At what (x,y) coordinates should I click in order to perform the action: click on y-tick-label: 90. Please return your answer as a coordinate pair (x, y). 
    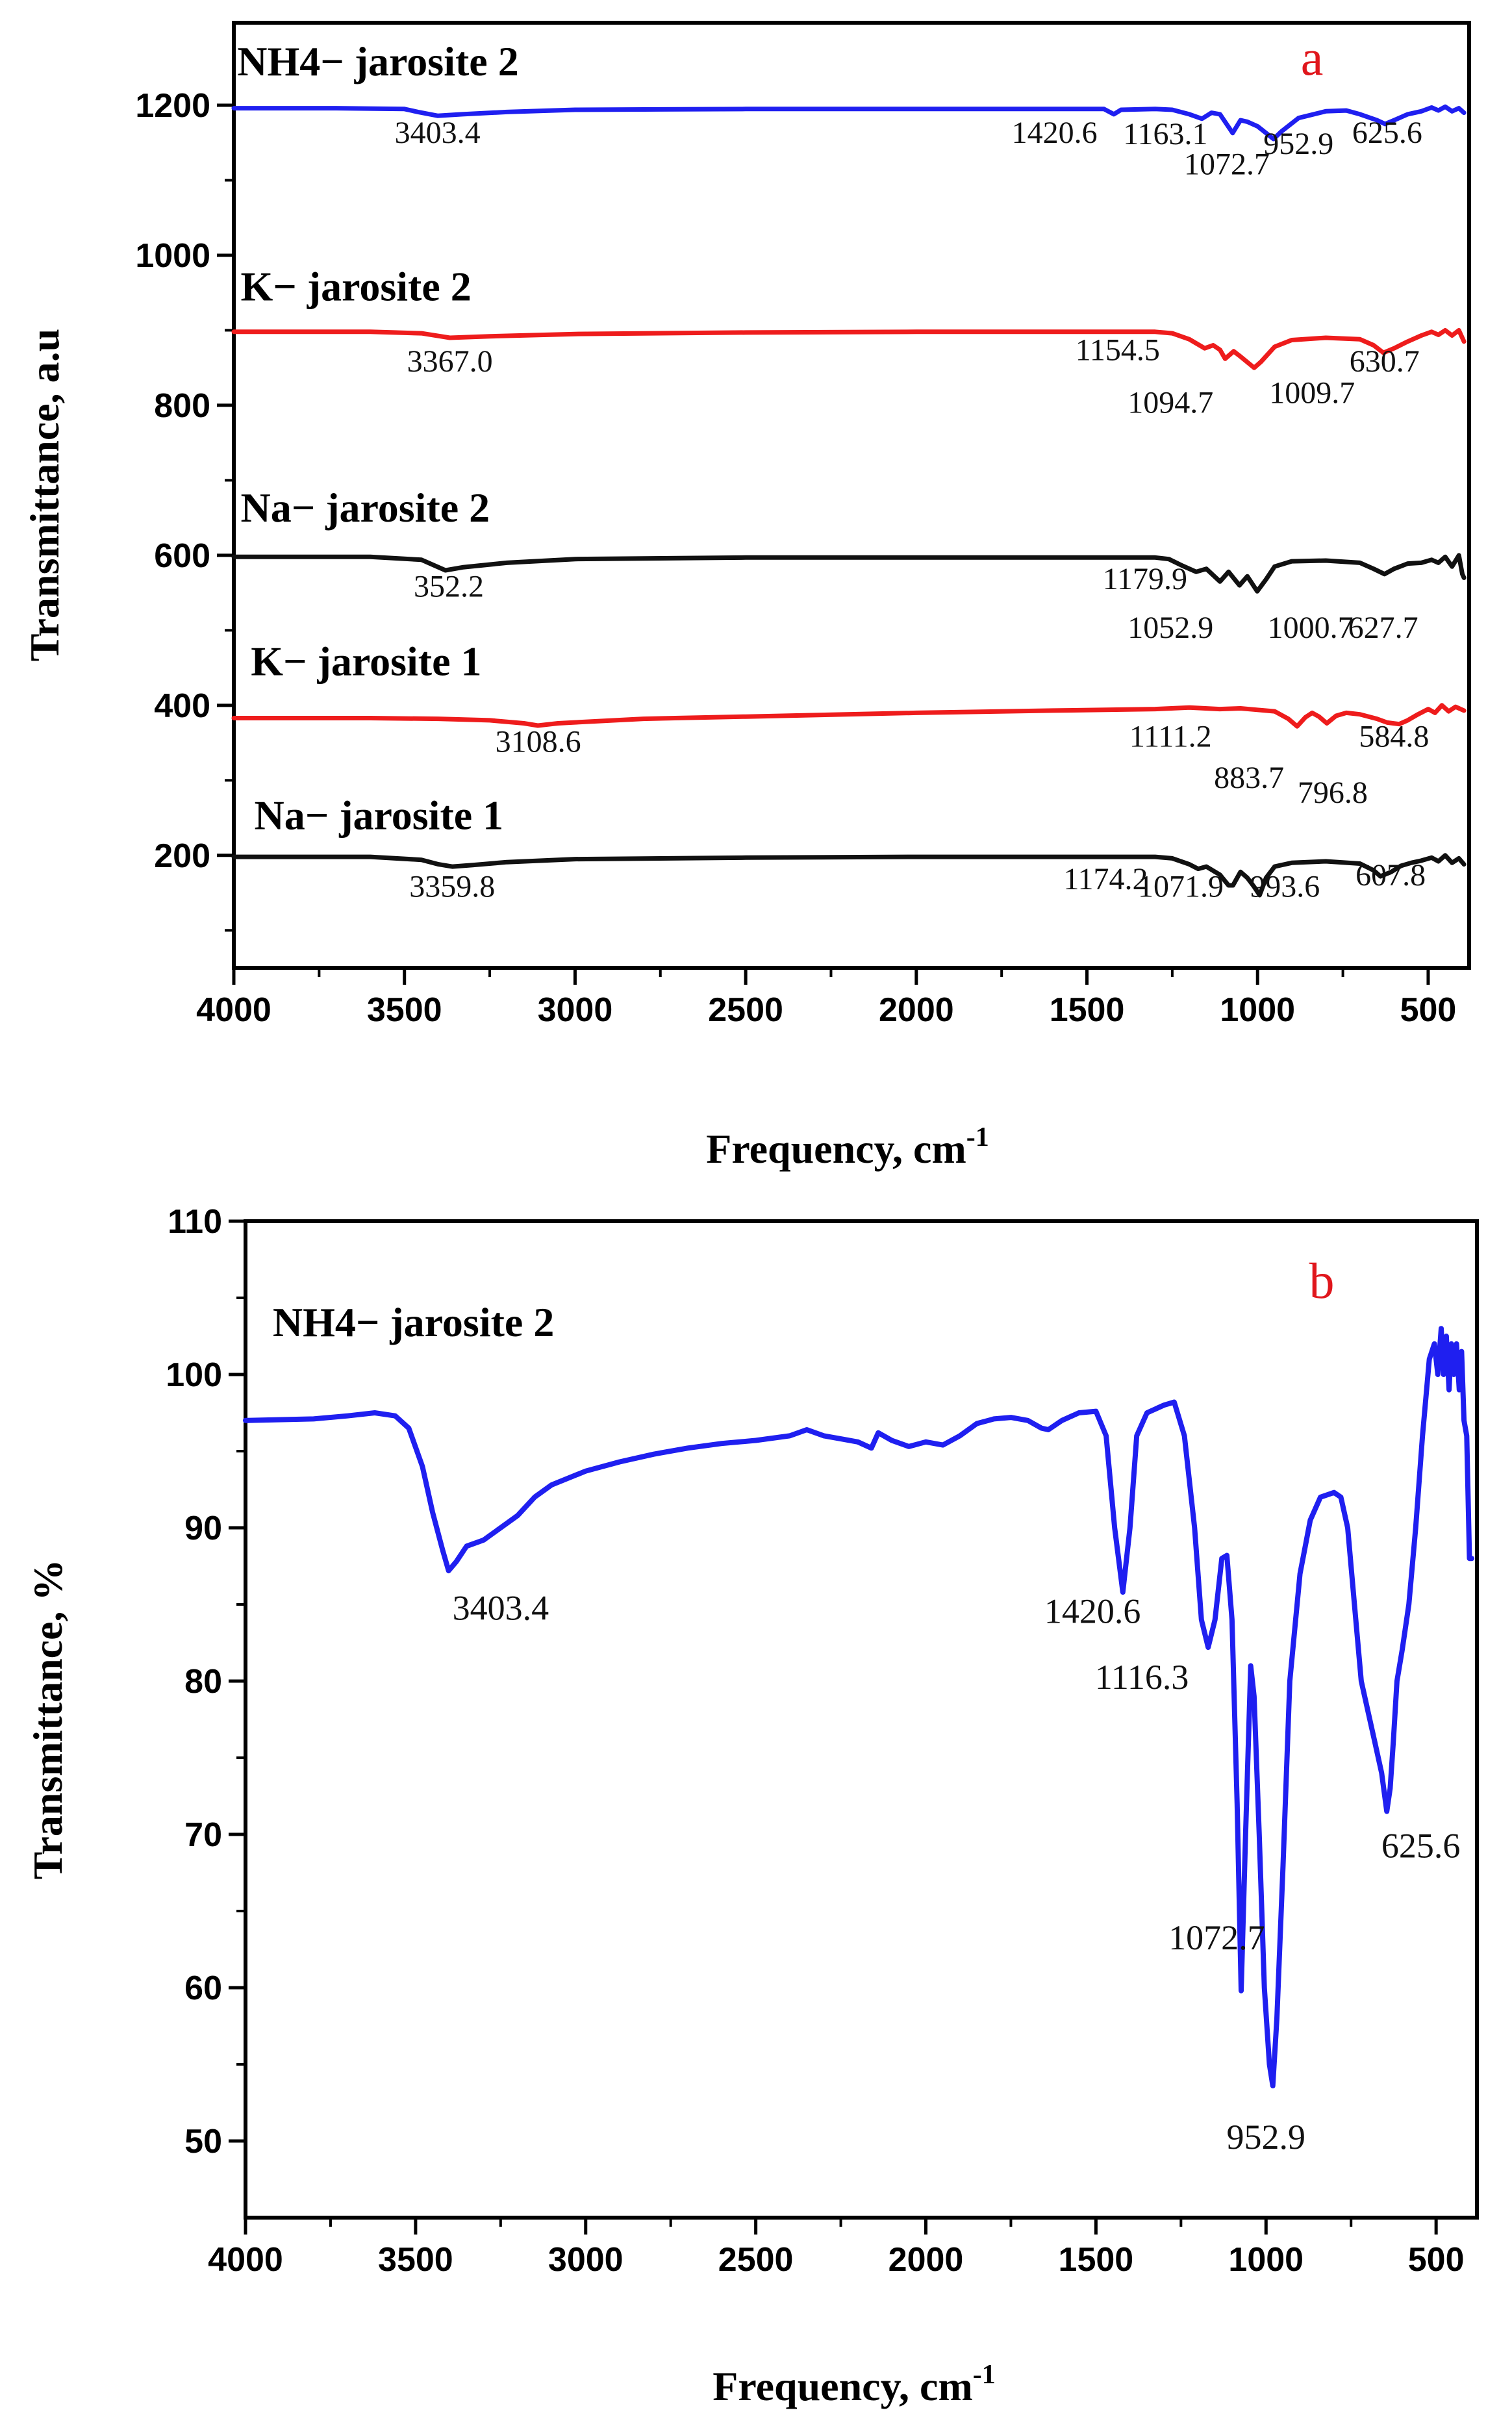
    Looking at the image, I should click on (203, 1528).